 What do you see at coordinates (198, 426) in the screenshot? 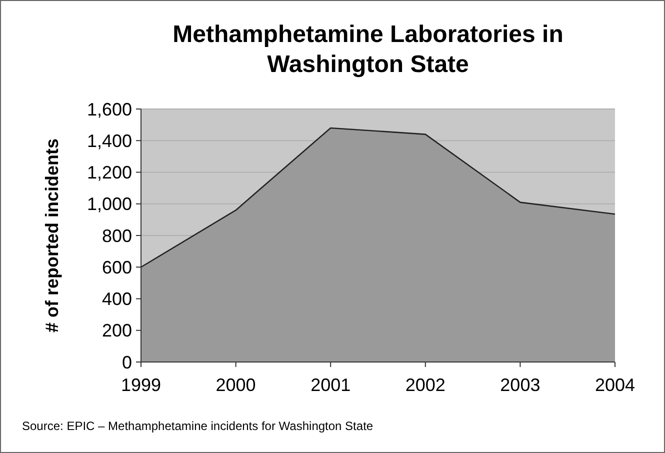
I see `source-note: Source: EPIC – Methamphetamine incidents for Washington State` at bounding box center [198, 426].